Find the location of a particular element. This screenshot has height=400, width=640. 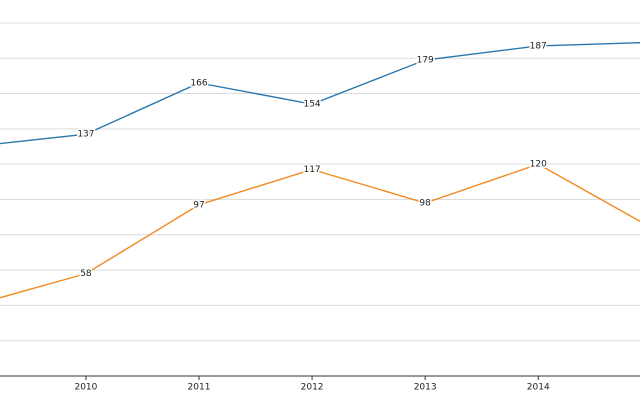

x-tick-label: 2013 is located at coordinates (425, 388).